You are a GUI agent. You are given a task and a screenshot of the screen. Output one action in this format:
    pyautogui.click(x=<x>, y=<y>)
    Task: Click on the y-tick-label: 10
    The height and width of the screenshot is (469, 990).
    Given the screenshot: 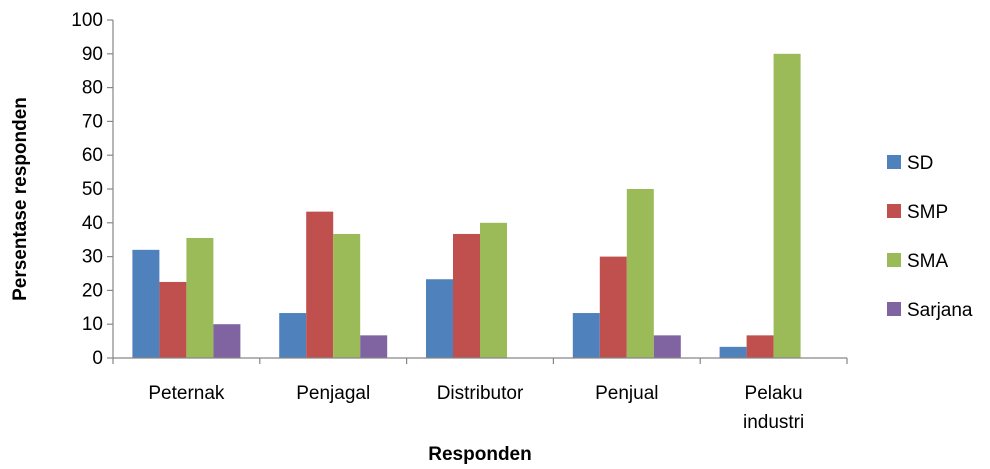 What is the action you would take?
    pyautogui.click(x=92, y=324)
    